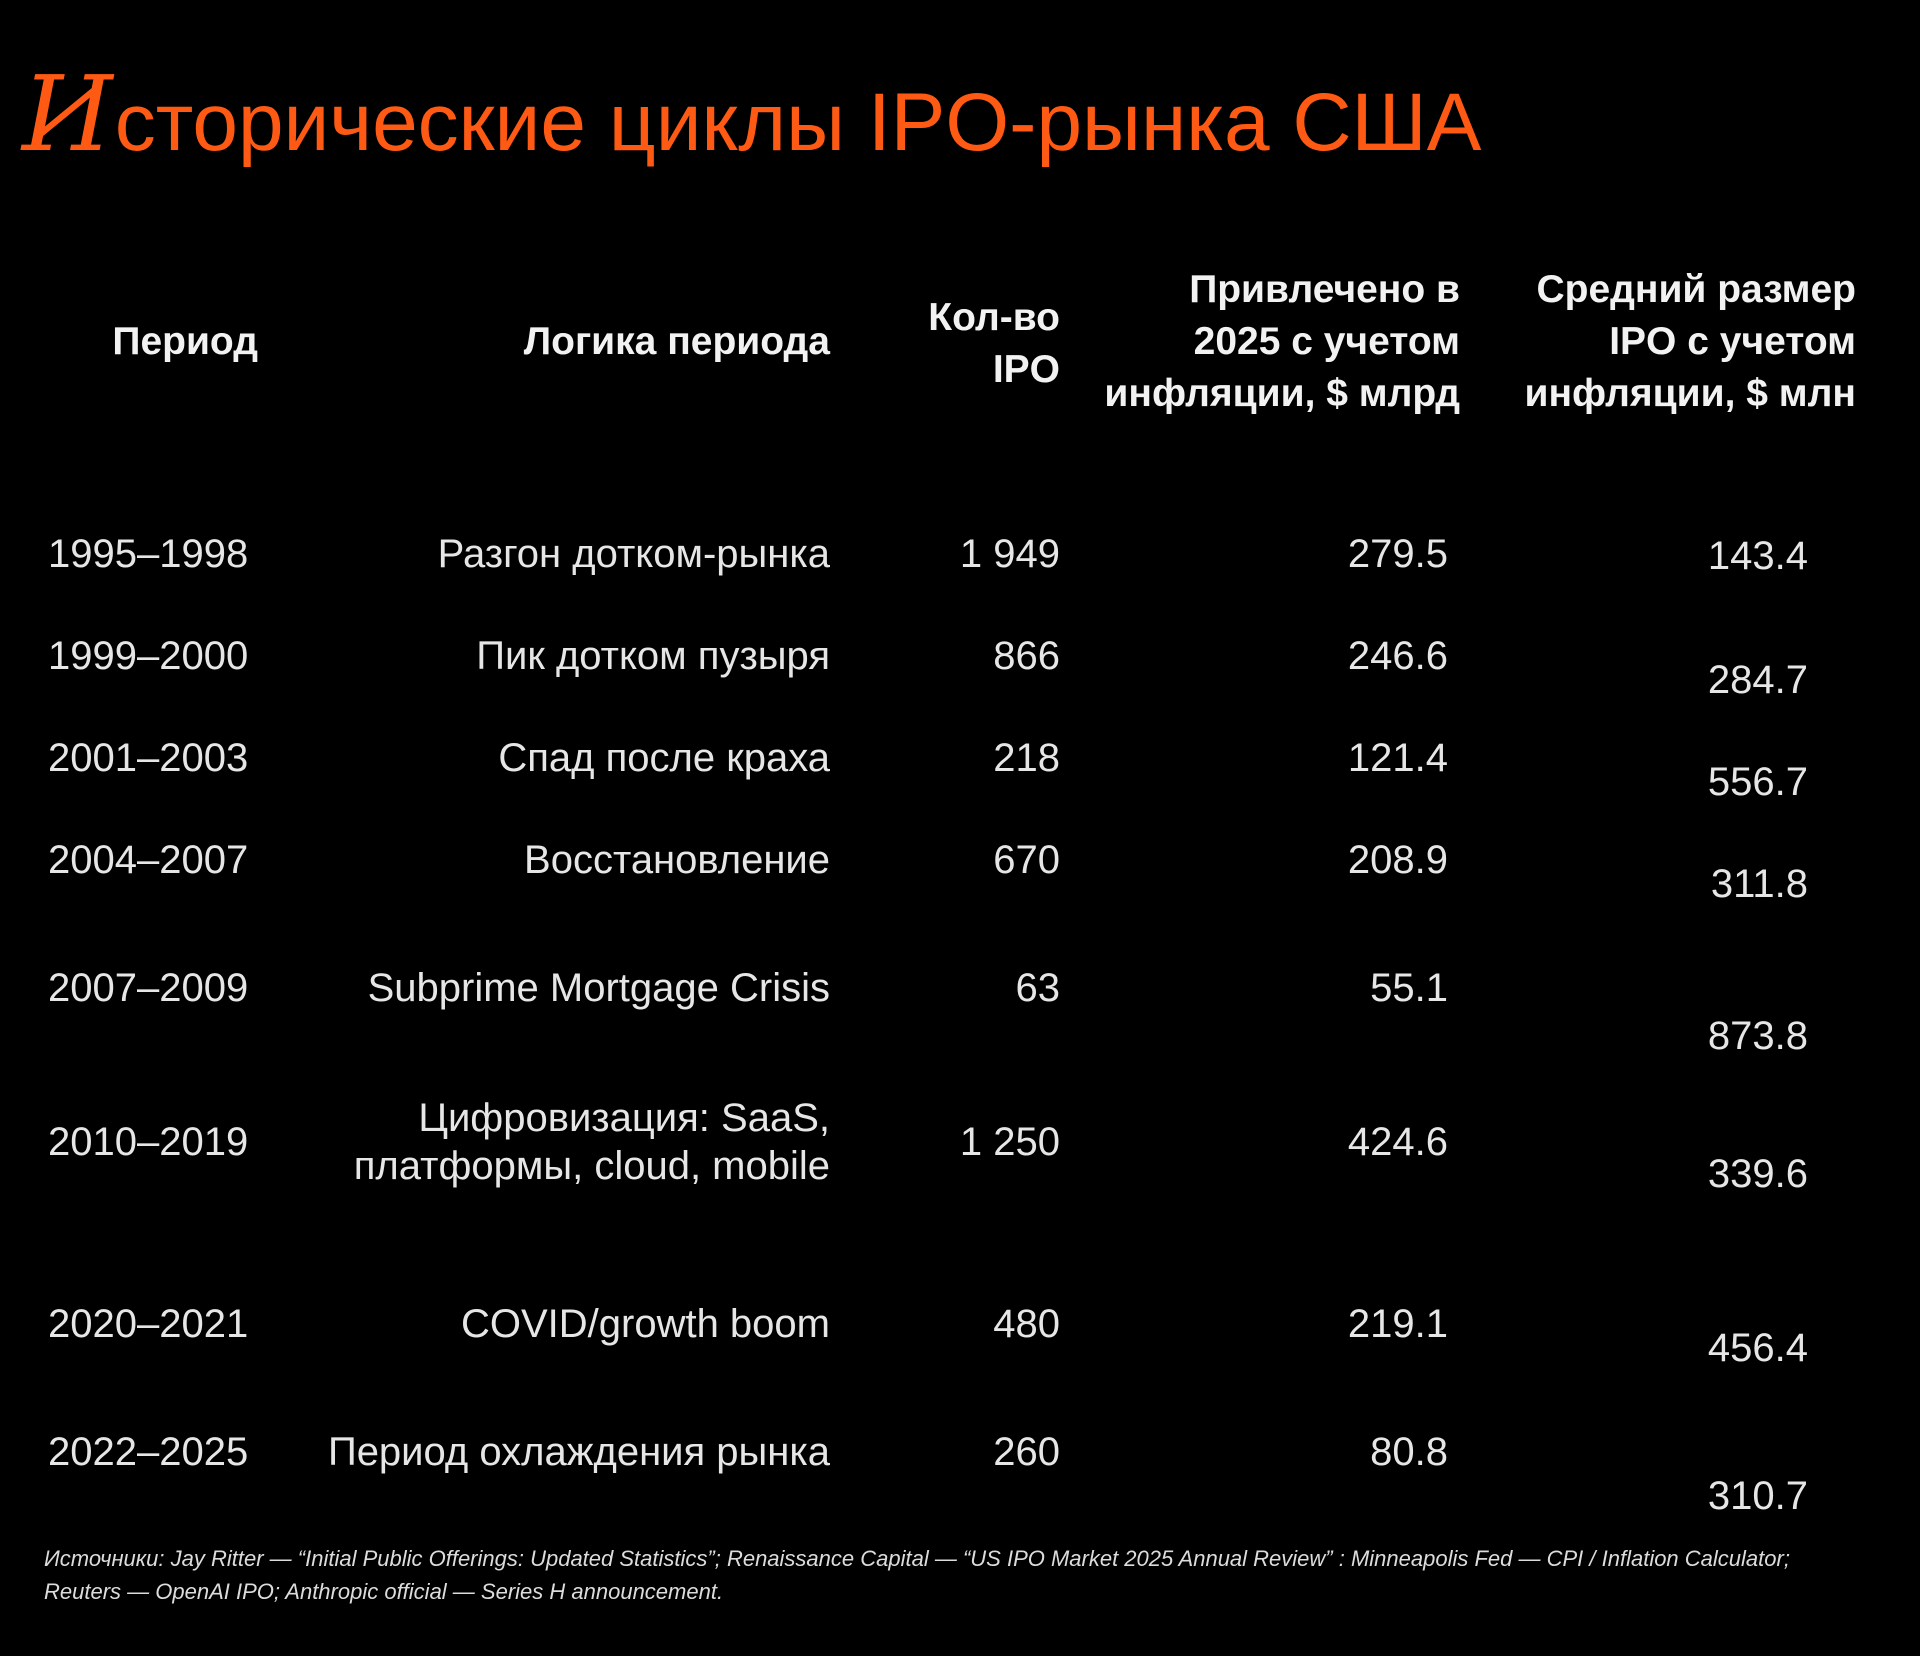  What do you see at coordinates (645, 1324) in the screenshot?
I see `cell-logic: COVID/growth boom` at bounding box center [645, 1324].